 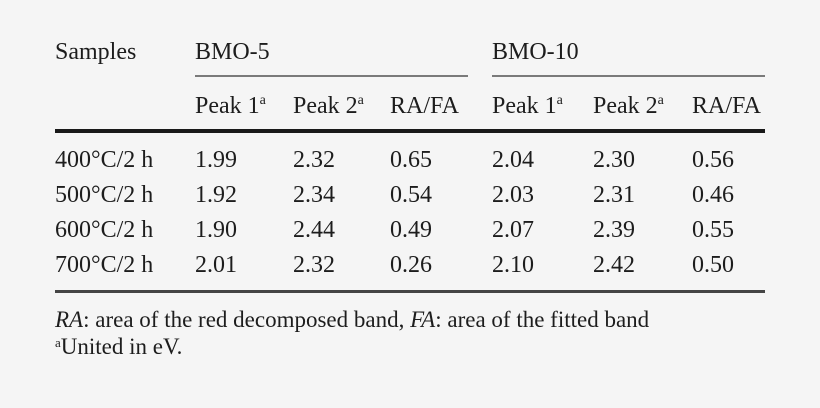 I want to click on row-label: 500°C/2 h, so click(x=104, y=195).